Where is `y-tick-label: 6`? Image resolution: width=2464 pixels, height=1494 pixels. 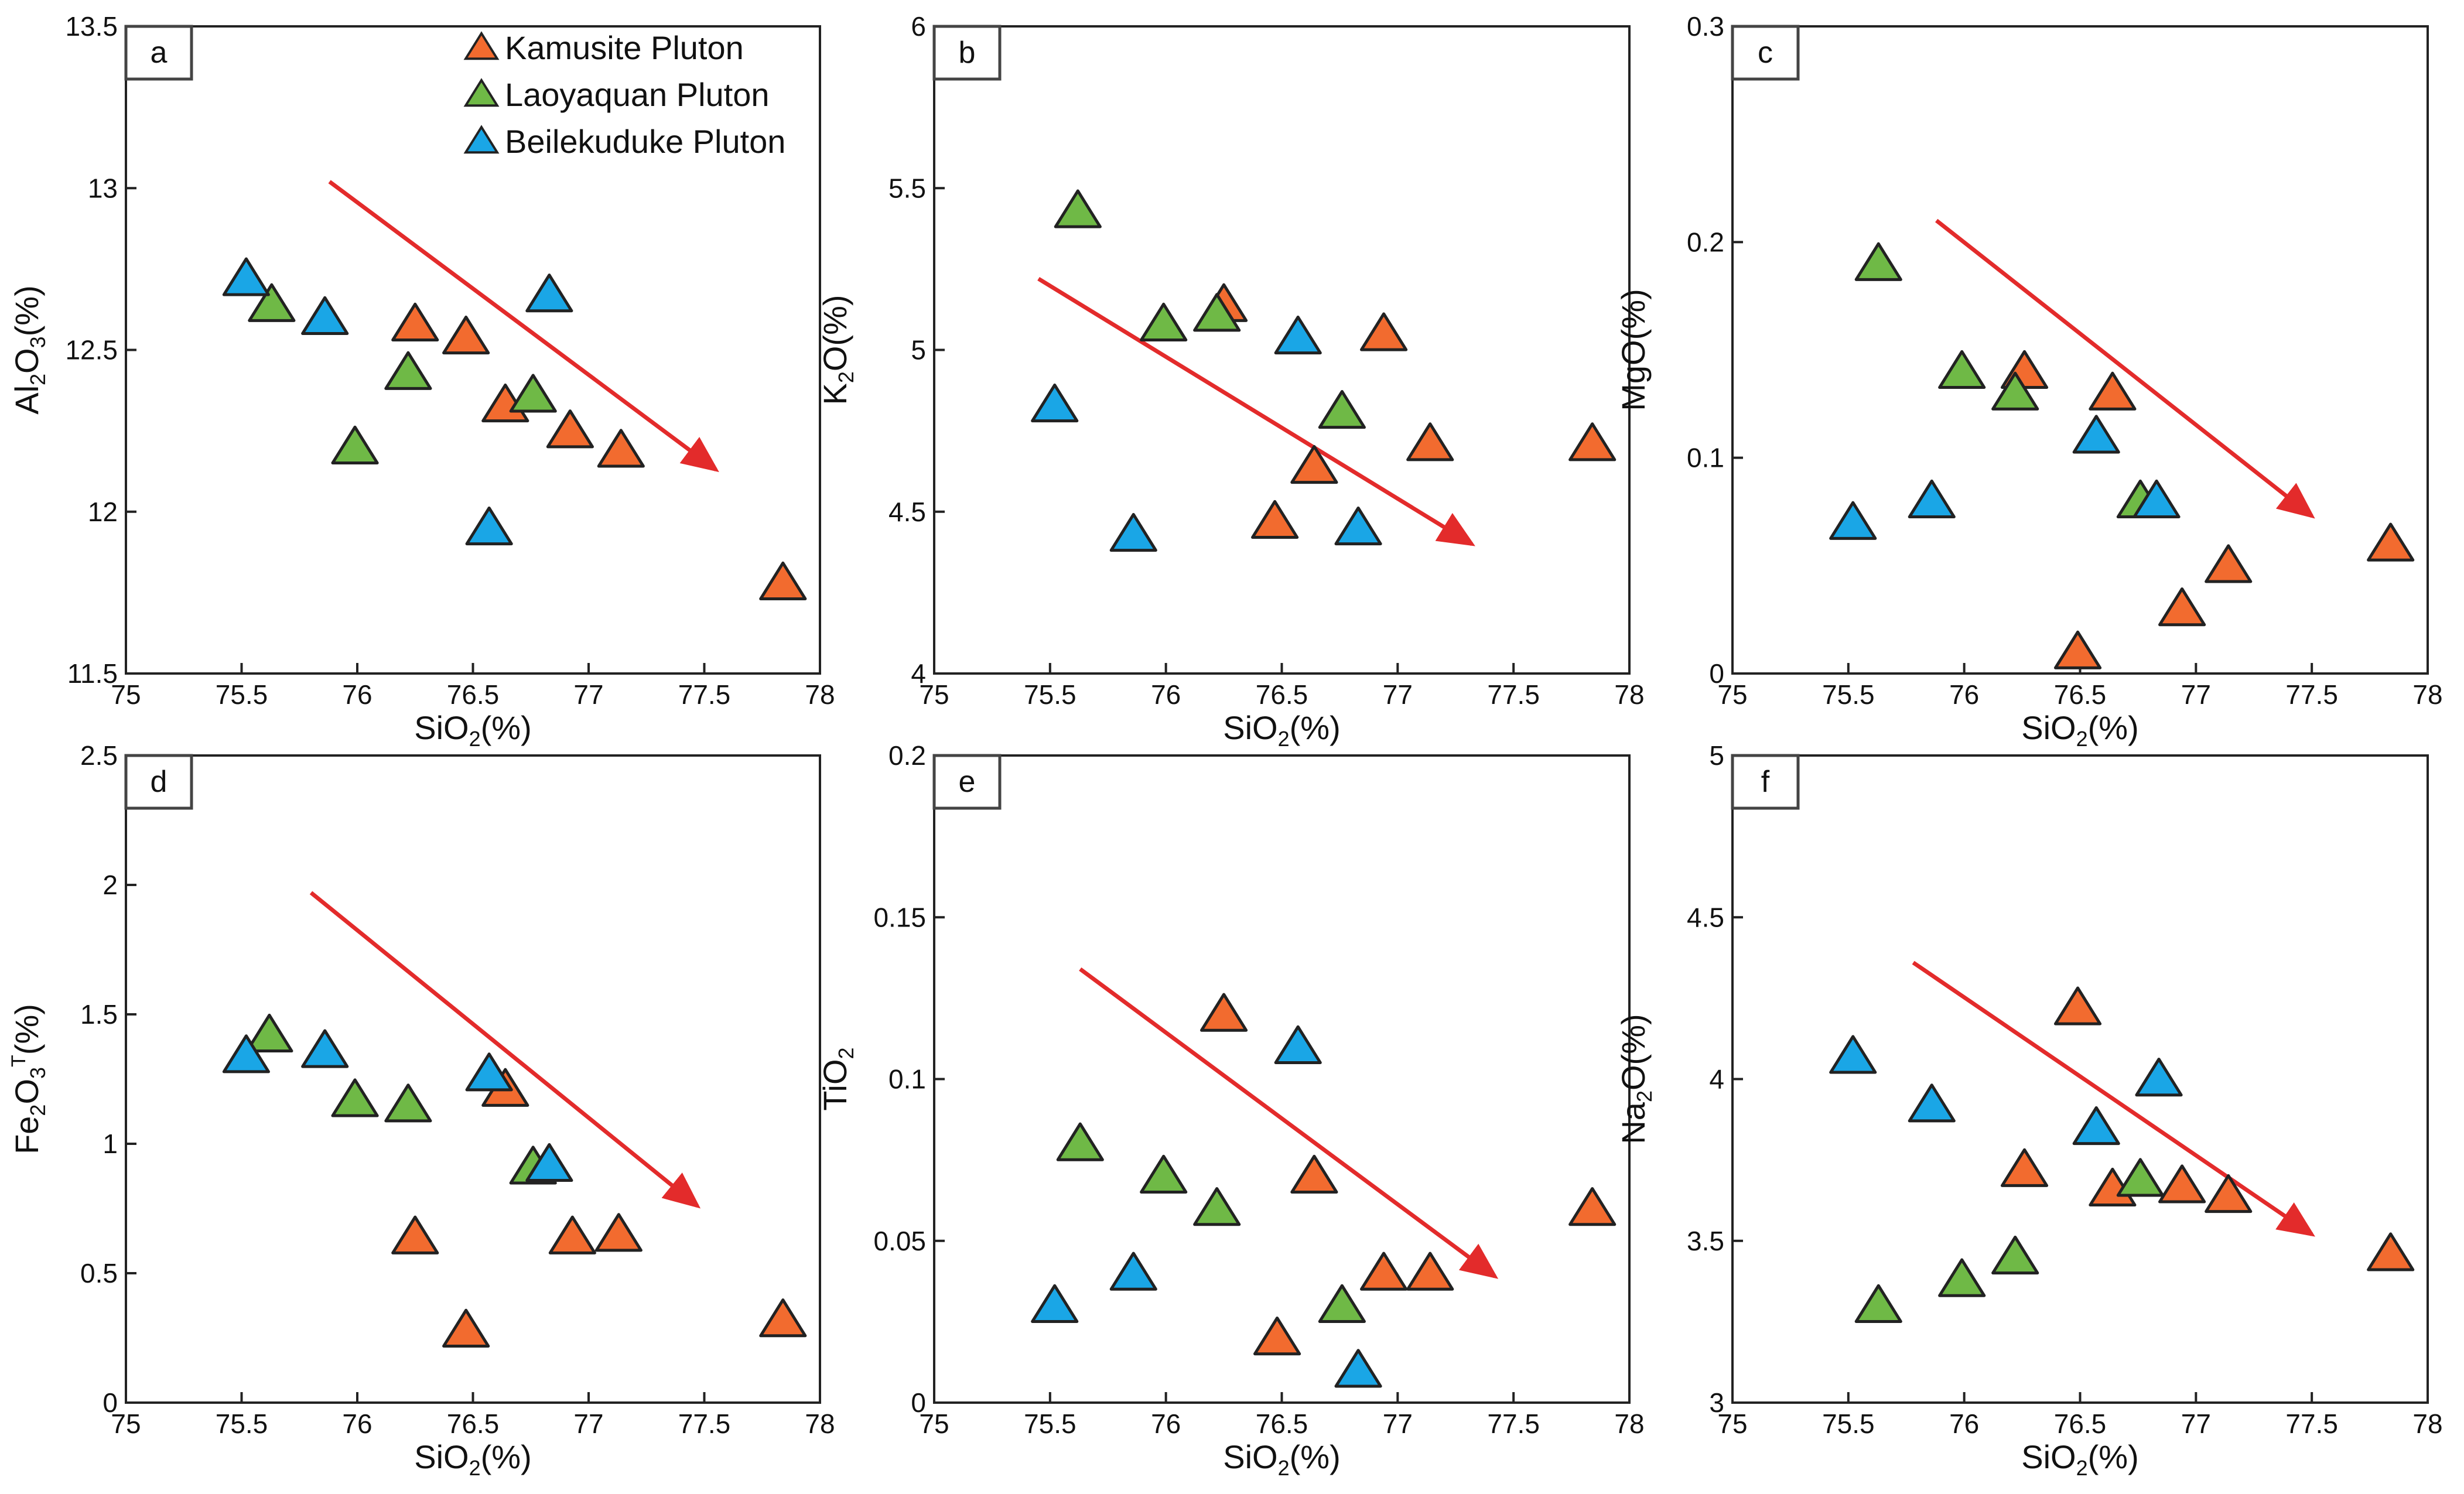 y-tick-label: 6 is located at coordinates (918, 26).